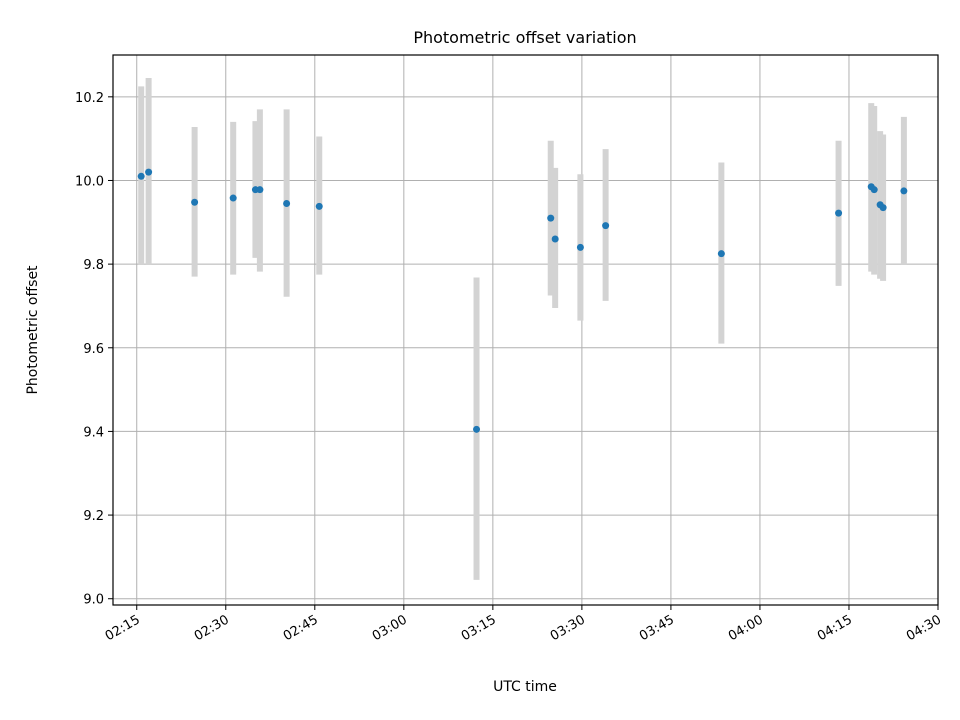  Describe the element at coordinates (93, 265) in the screenshot. I see `y-tick-label: 9.8` at that location.